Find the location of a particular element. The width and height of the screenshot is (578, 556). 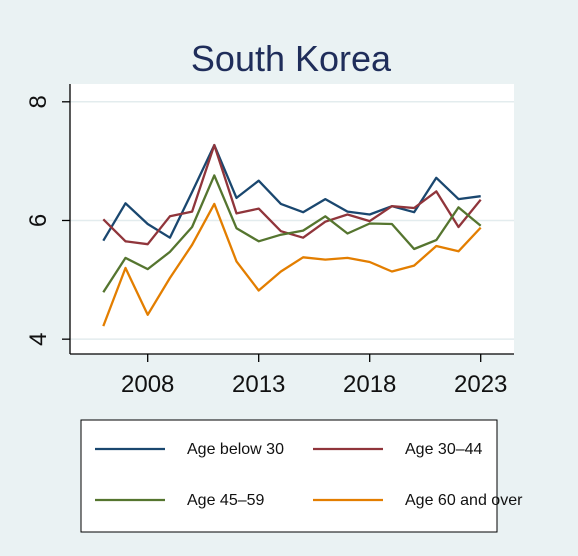

x-tick-label: 2013 is located at coordinates (258, 384).